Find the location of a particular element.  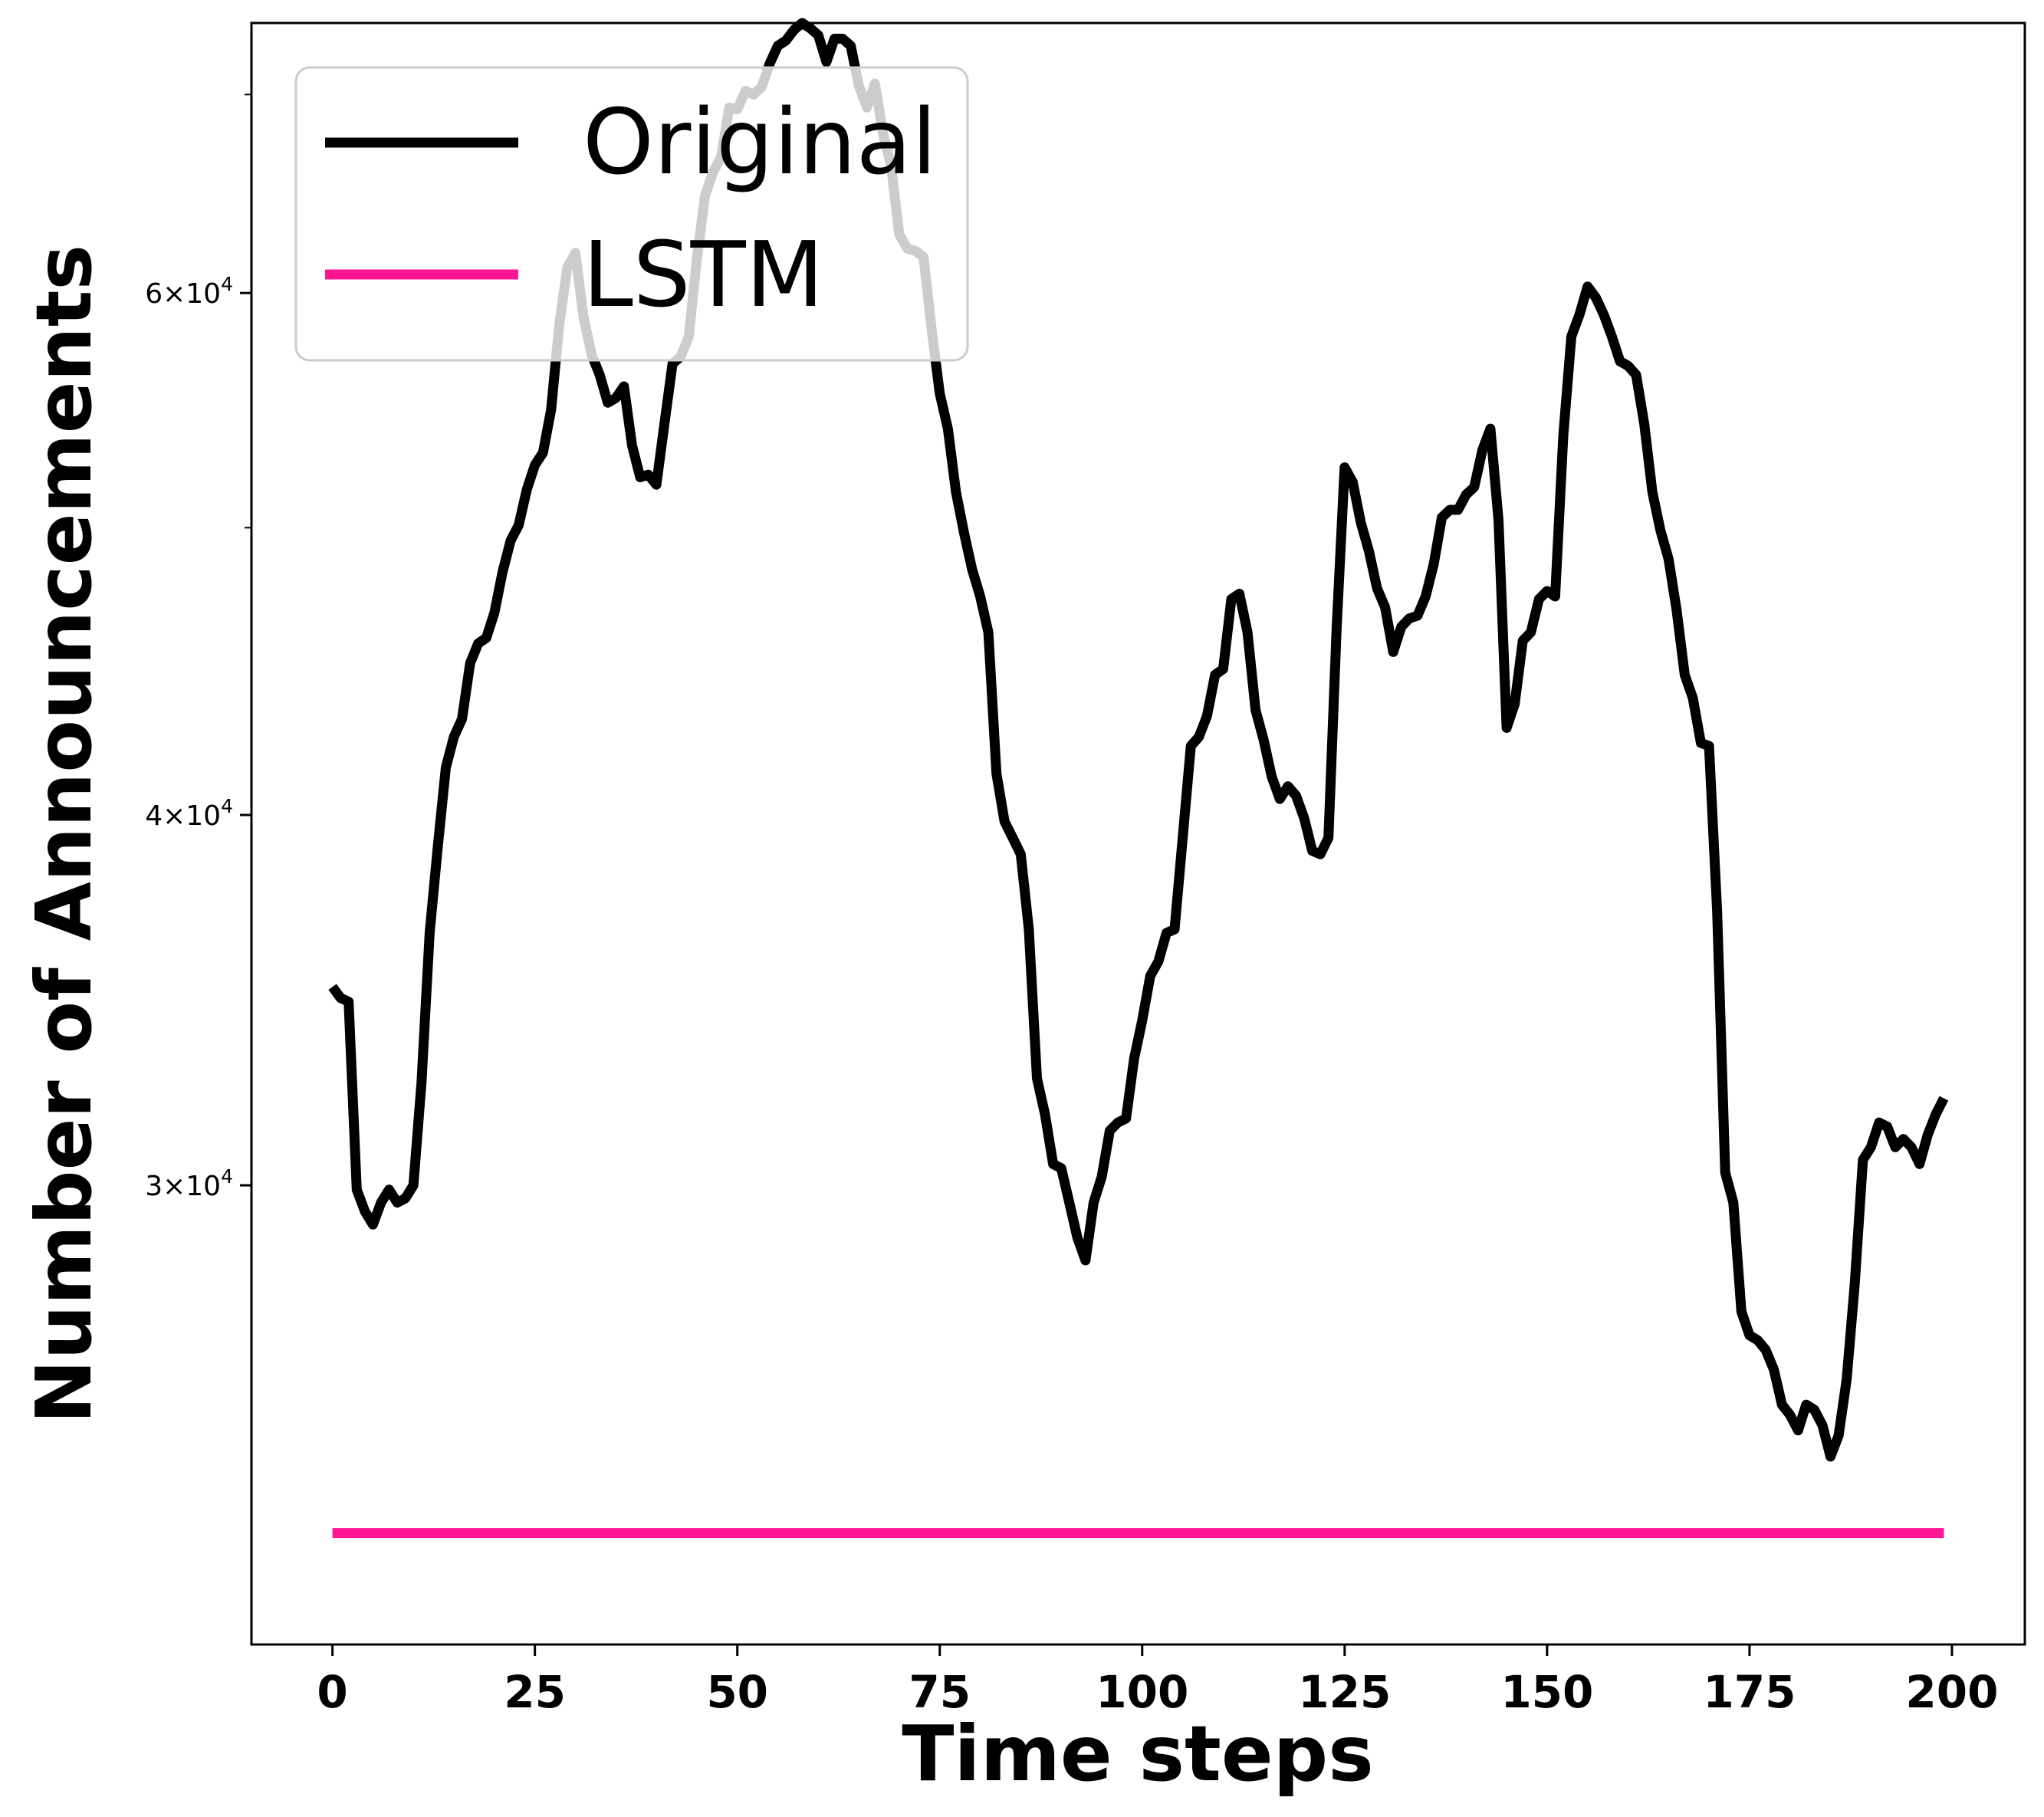

legend: Original LSTM is located at coordinates (632, 214).